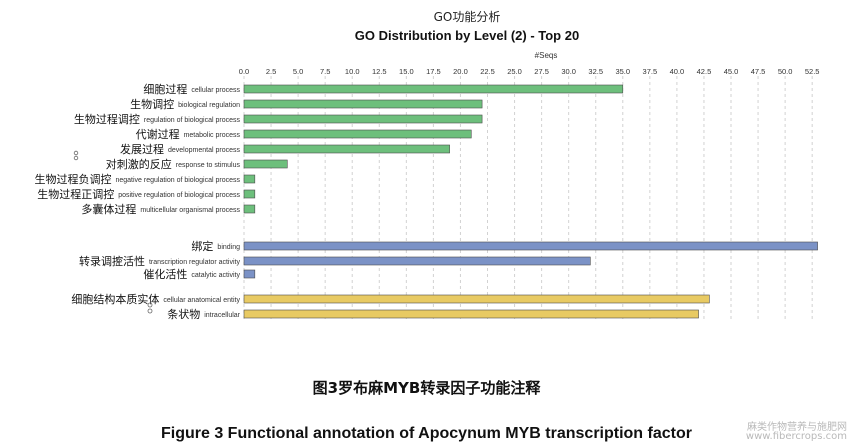  I want to click on category-label-en: transcription regulator activity, so click(195, 262).